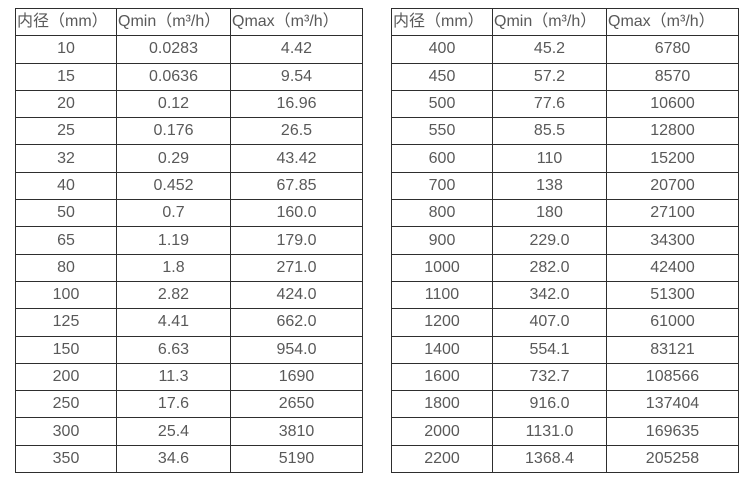  What do you see at coordinates (296, 431) in the screenshot?
I see `table-cell: 3810` at bounding box center [296, 431].